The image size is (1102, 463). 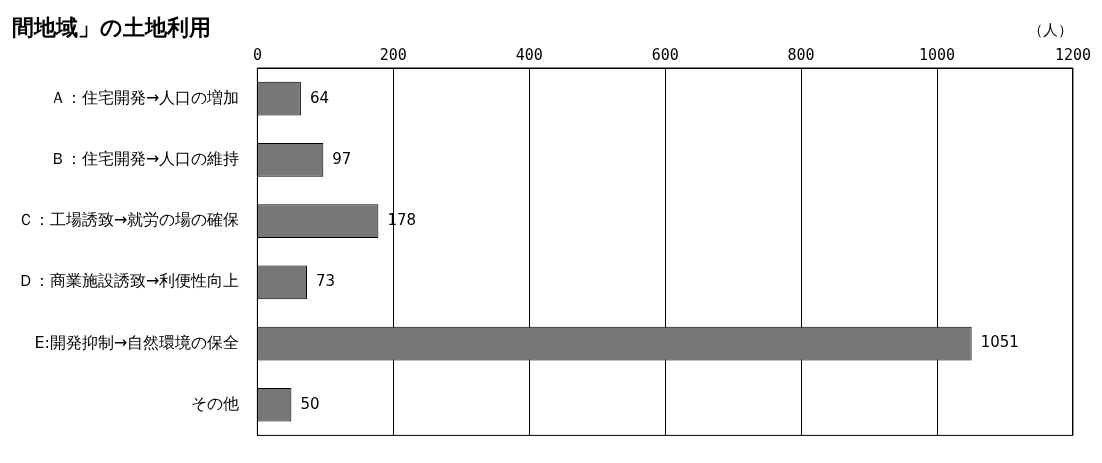 What do you see at coordinates (137, 342) in the screenshot?
I see `y-tick-label: E:開発抑制→自然環境の保全` at bounding box center [137, 342].